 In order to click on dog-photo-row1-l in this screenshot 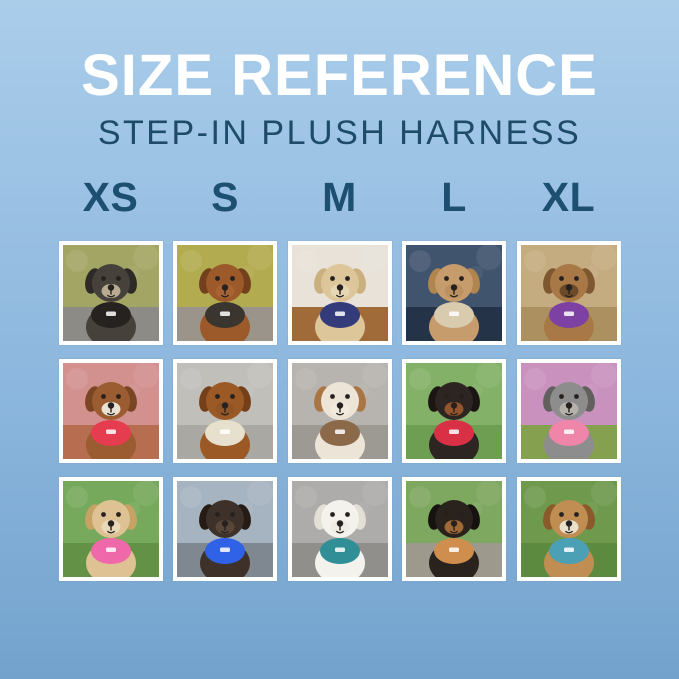, I will do `click(454, 292)`.